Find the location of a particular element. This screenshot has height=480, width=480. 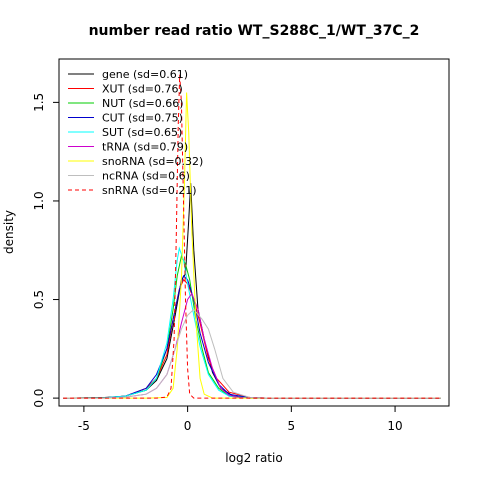

x-tick-label: 5 is located at coordinates (292, 426).